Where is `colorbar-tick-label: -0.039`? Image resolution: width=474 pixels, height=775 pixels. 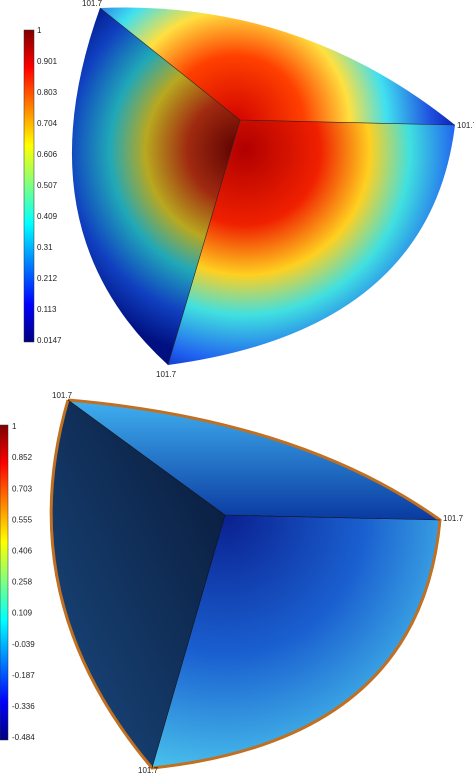
colorbar-tick-label: -0.039 is located at coordinates (23, 644).